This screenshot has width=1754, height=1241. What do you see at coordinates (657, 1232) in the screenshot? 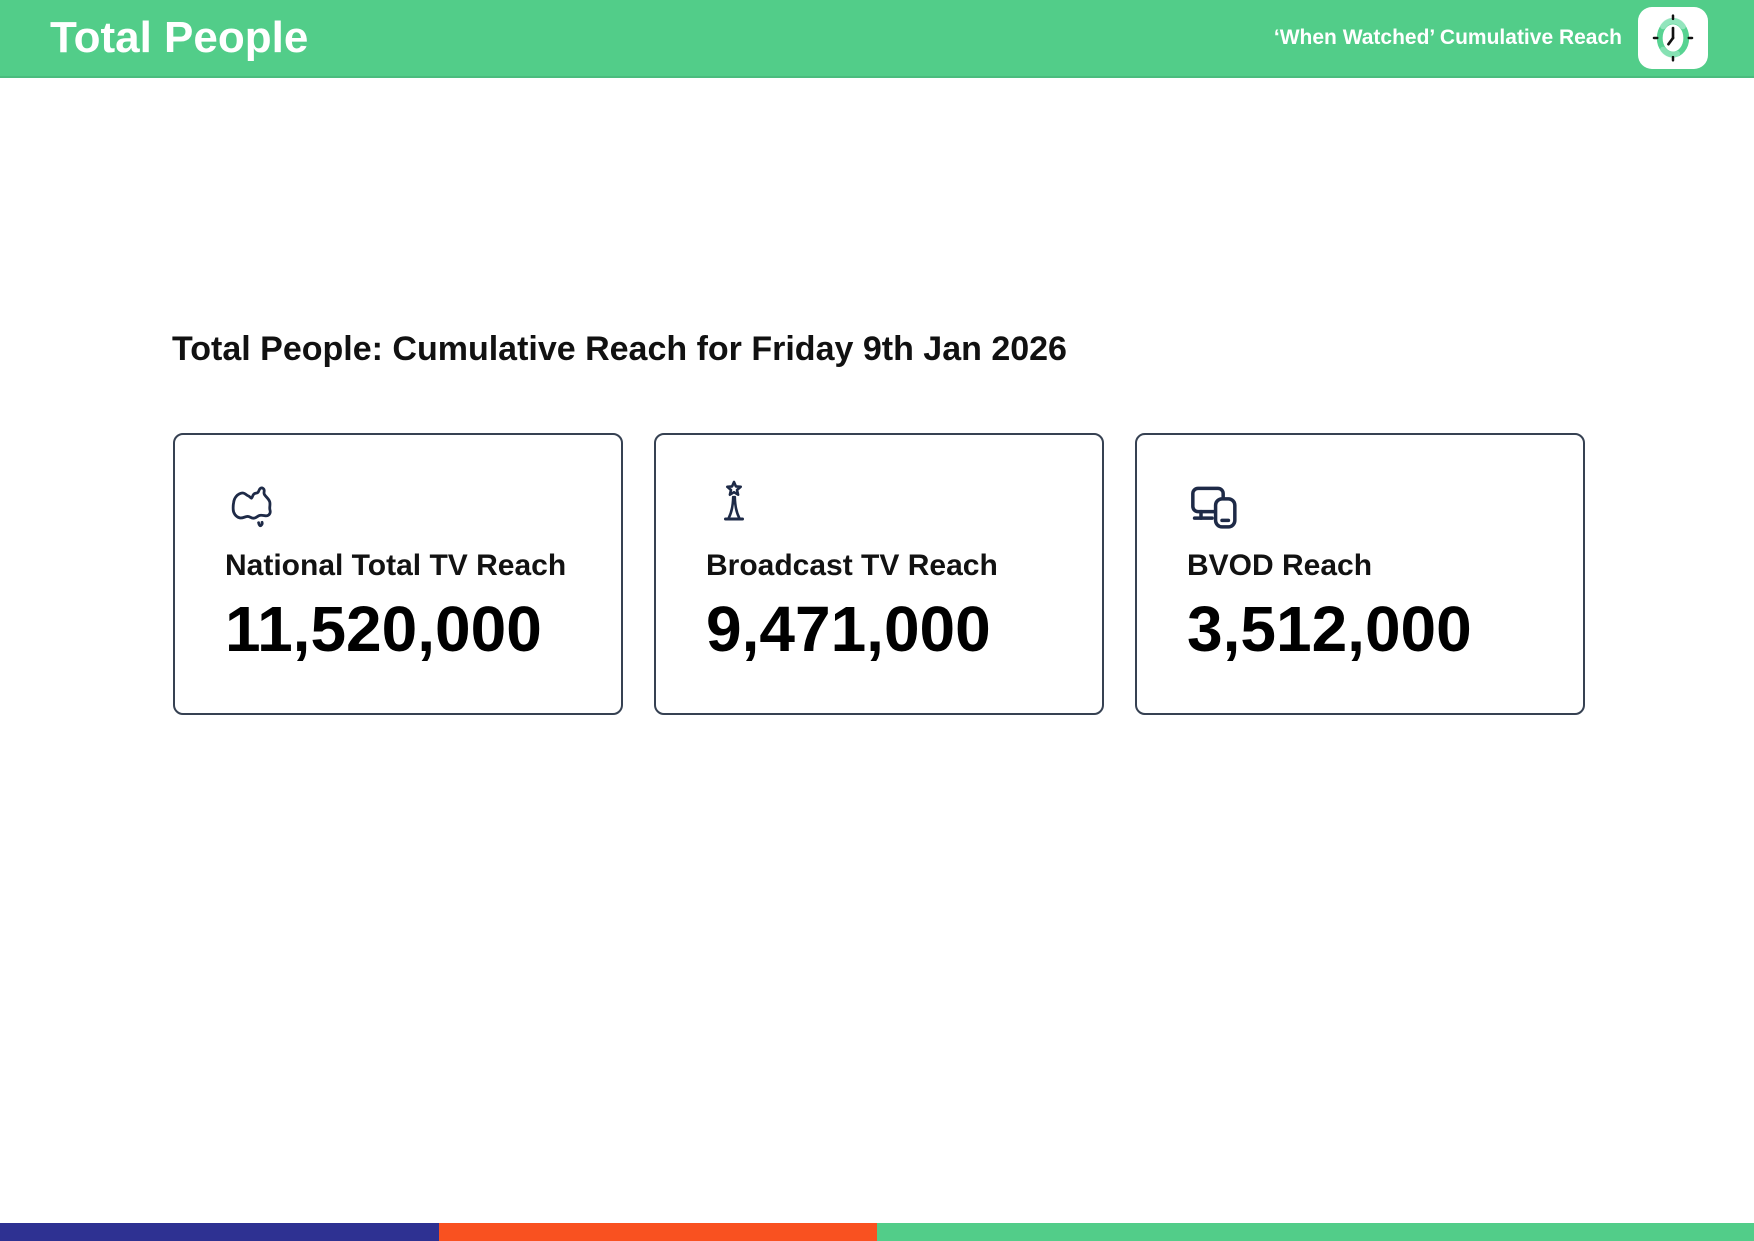
I see `footer-segment-orange` at bounding box center [657, 1232].